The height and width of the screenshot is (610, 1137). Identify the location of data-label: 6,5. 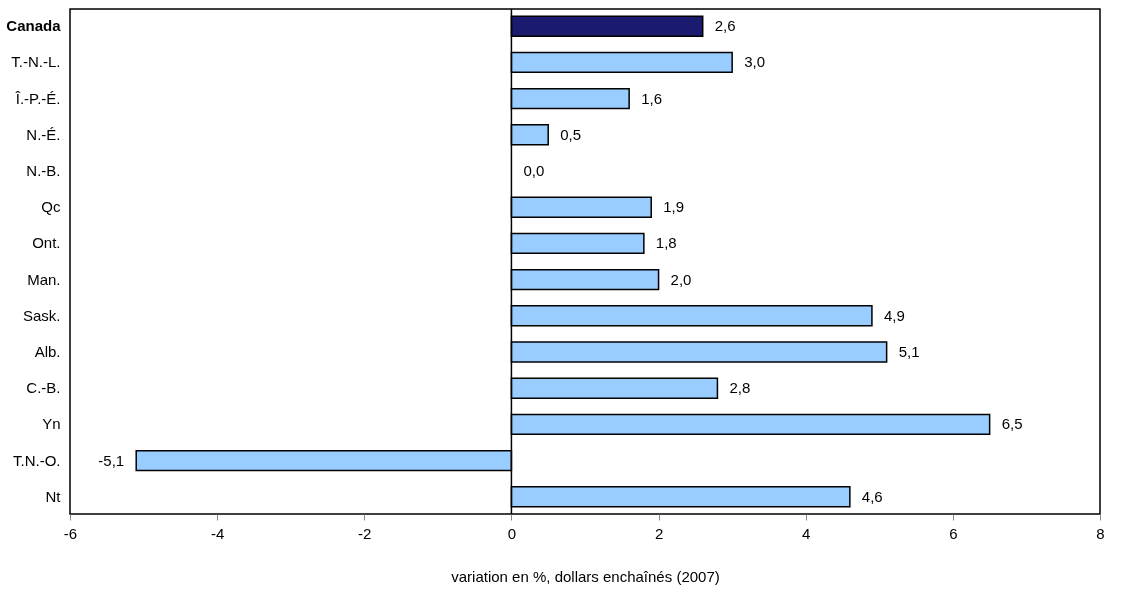
(1012, 424).